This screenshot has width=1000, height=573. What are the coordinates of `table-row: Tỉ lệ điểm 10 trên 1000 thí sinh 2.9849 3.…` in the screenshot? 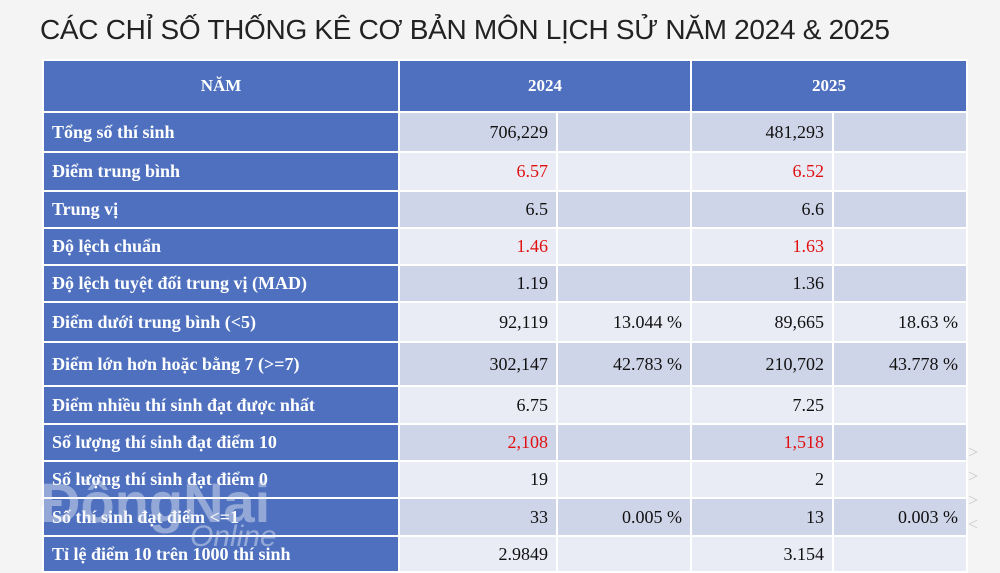 It's located at (505, 554).